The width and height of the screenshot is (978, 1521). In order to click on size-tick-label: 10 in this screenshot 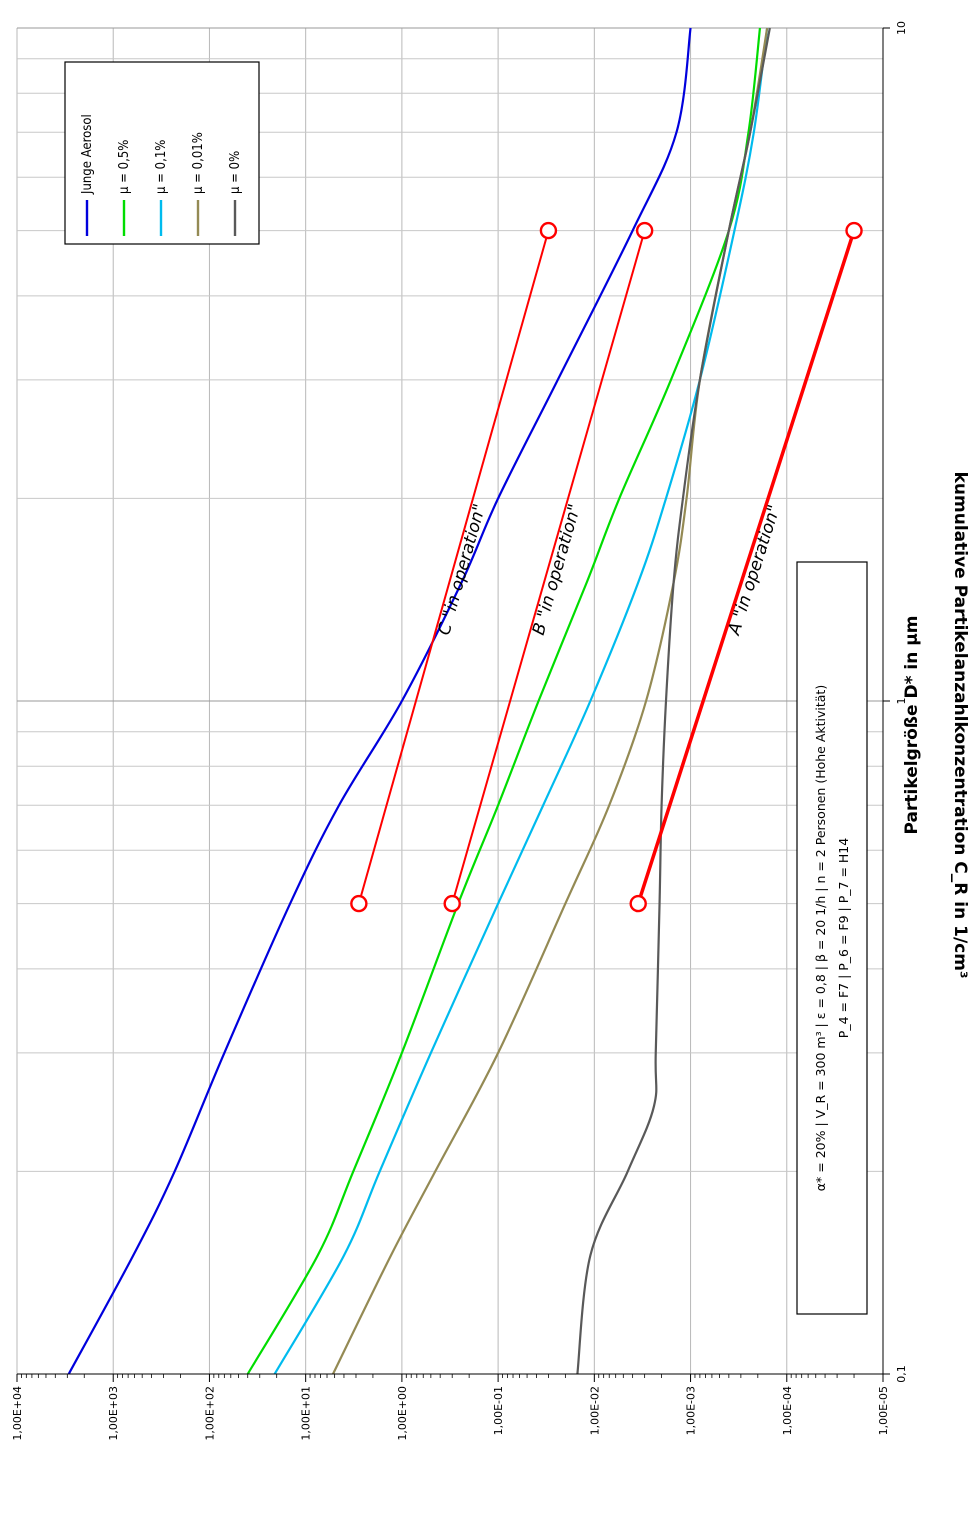, I will do `click(901, 28)`.